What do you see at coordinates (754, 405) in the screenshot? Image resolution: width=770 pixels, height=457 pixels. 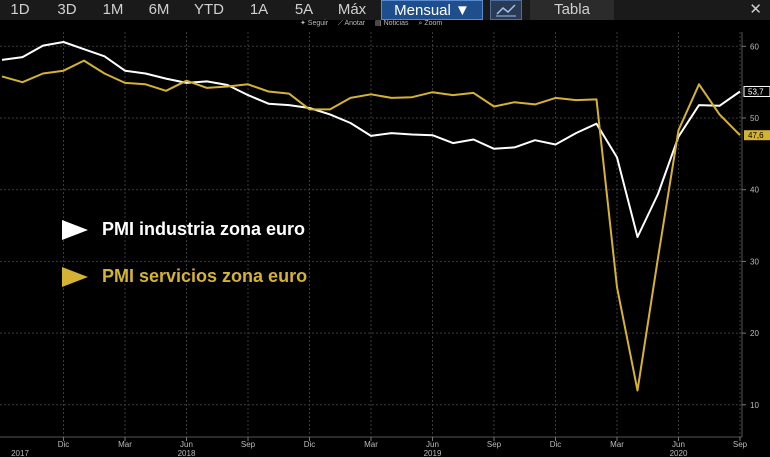 I see `y-tick-label: 10` at bounding box center [754, 405].